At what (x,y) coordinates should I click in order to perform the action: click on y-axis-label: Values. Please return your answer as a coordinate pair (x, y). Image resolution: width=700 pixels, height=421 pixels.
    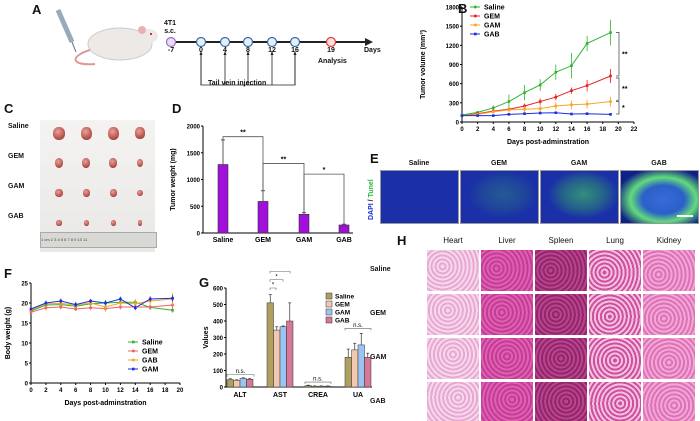
    Looking at the image, I should click on (206, 337).